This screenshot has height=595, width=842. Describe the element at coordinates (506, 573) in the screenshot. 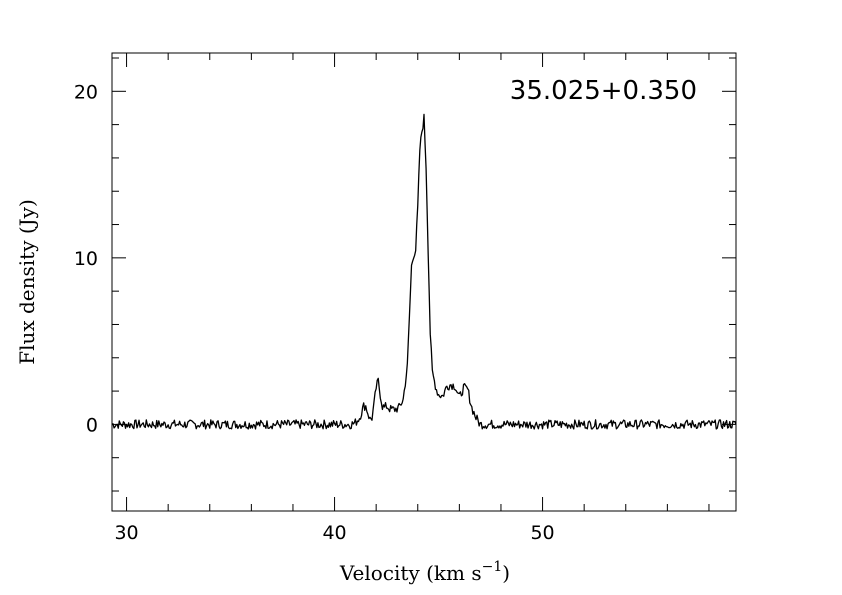

I see `x-axis-label-end: )` at that location.